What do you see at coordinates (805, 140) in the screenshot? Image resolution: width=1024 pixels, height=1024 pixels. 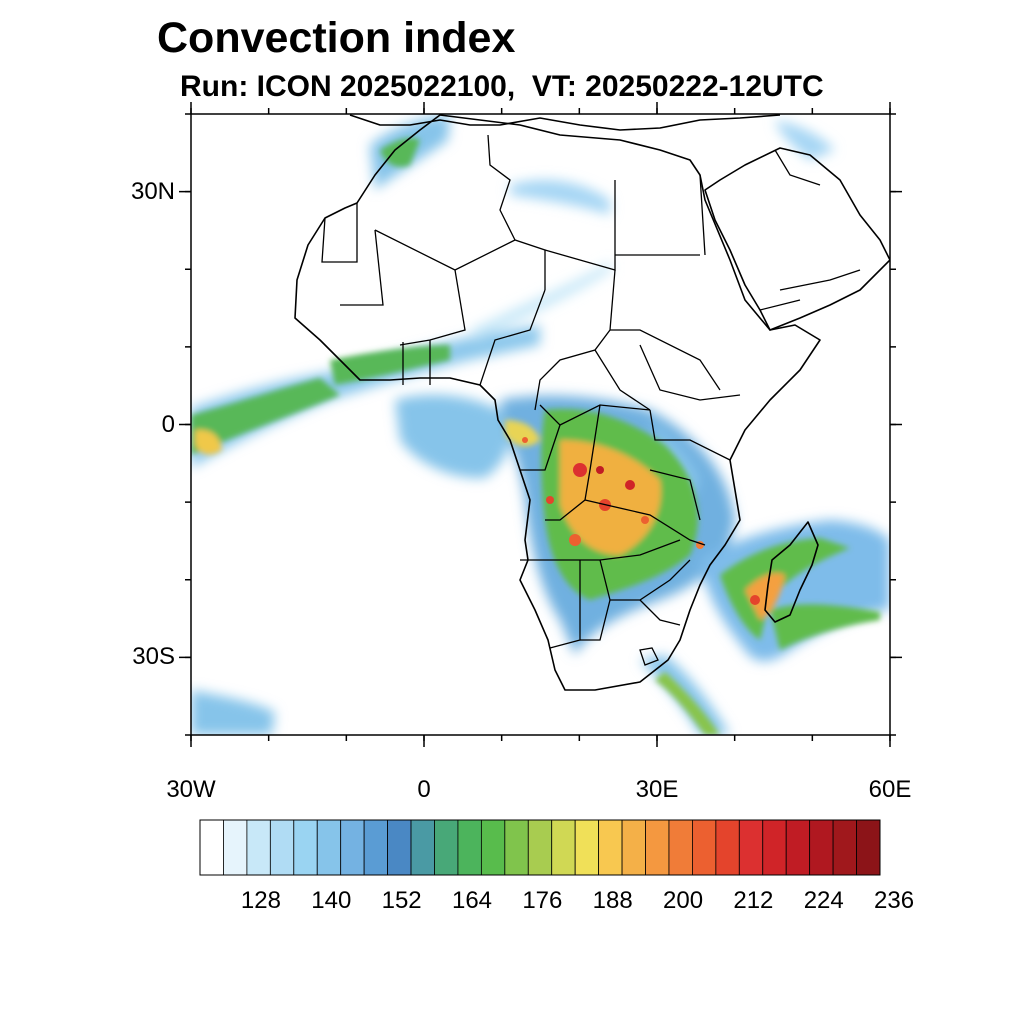 I see `field-levant` at bounding box center [805, 140].